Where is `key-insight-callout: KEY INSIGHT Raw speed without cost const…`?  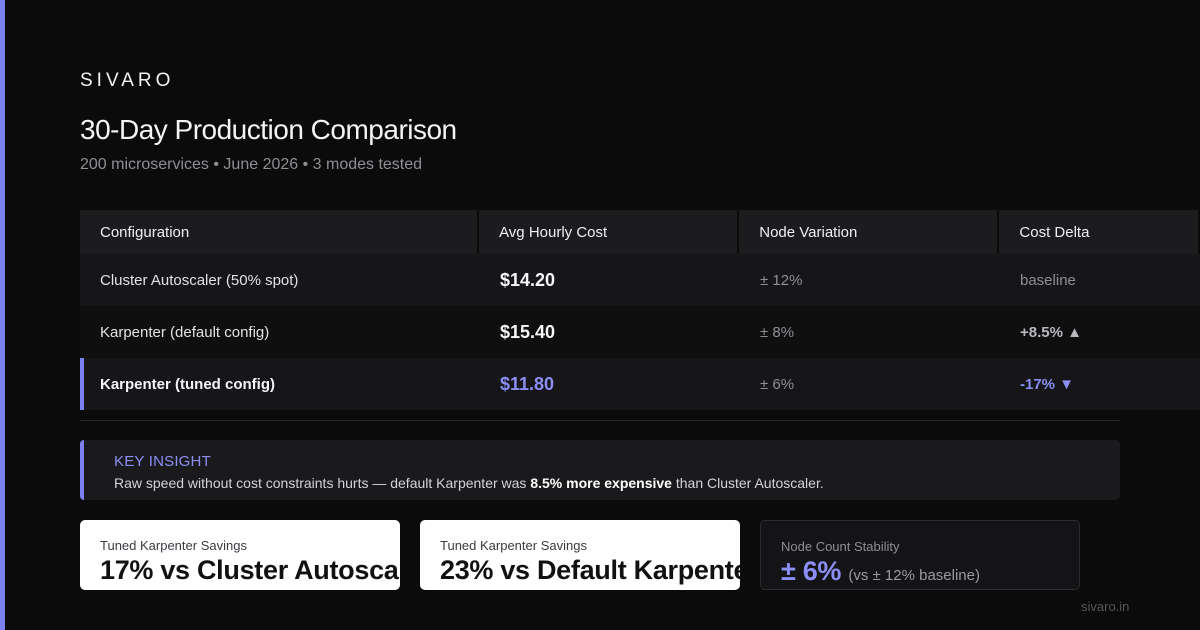
key-insight-callout: KEY INSIGHT Raw speed without cost const… is located at coordinates (600, 470).